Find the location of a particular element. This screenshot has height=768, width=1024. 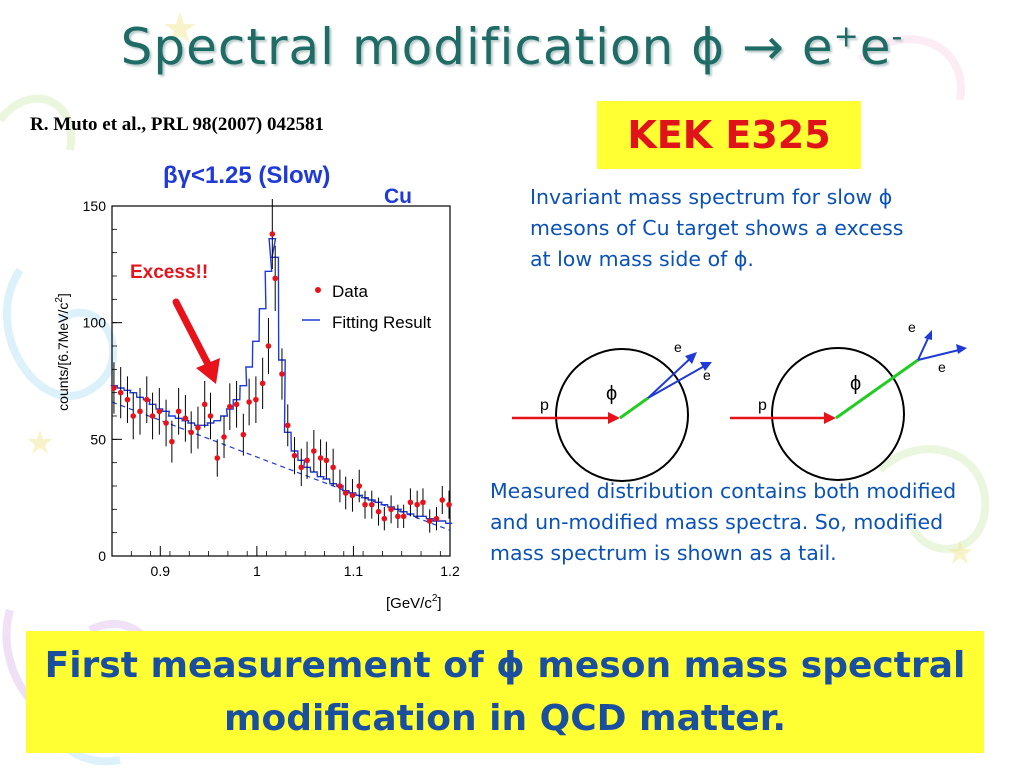

proton-arrowhead-right is located at coordinates (830, 418).